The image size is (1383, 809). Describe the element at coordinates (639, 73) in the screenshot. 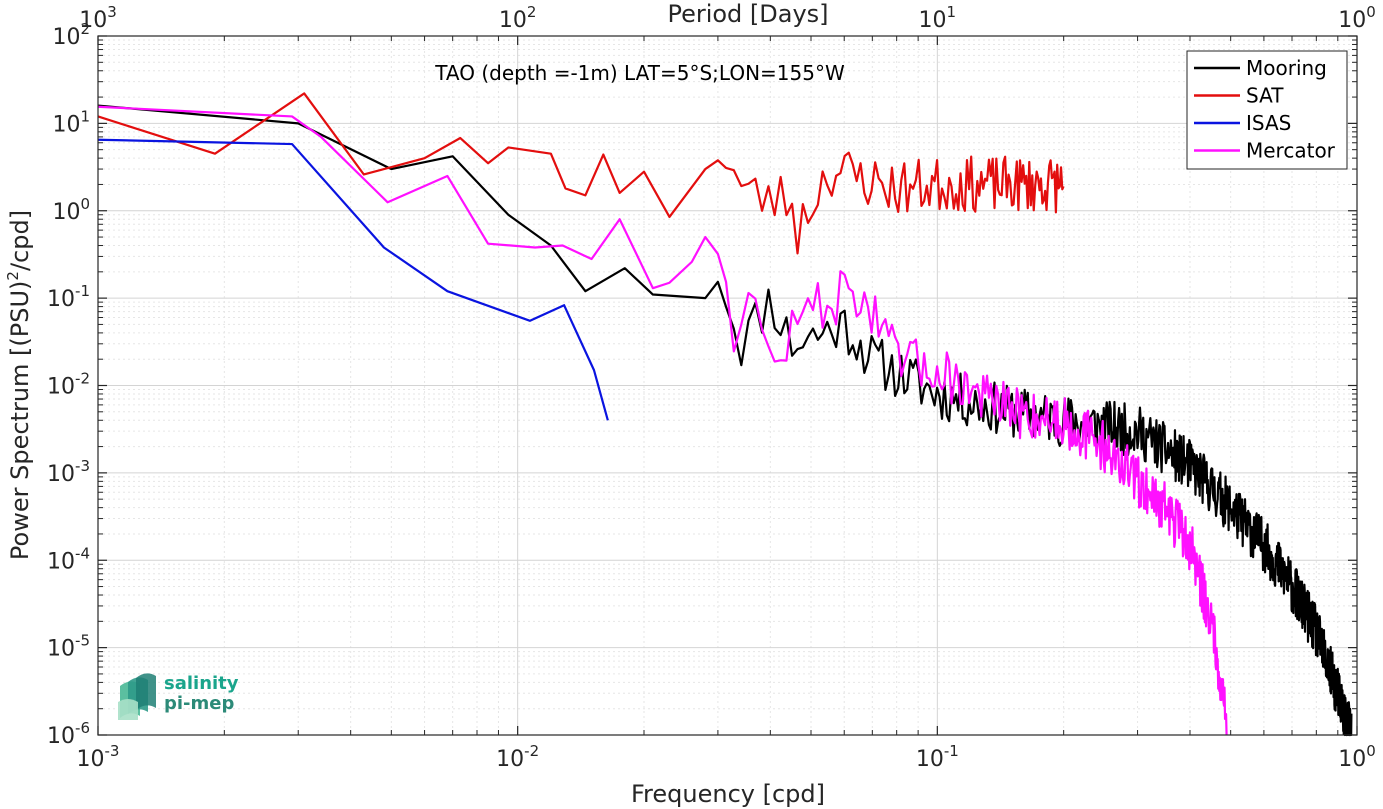

I see `chart-title: TAO (depth =-1m) LAT=5°S;LON=155°W` at that location.